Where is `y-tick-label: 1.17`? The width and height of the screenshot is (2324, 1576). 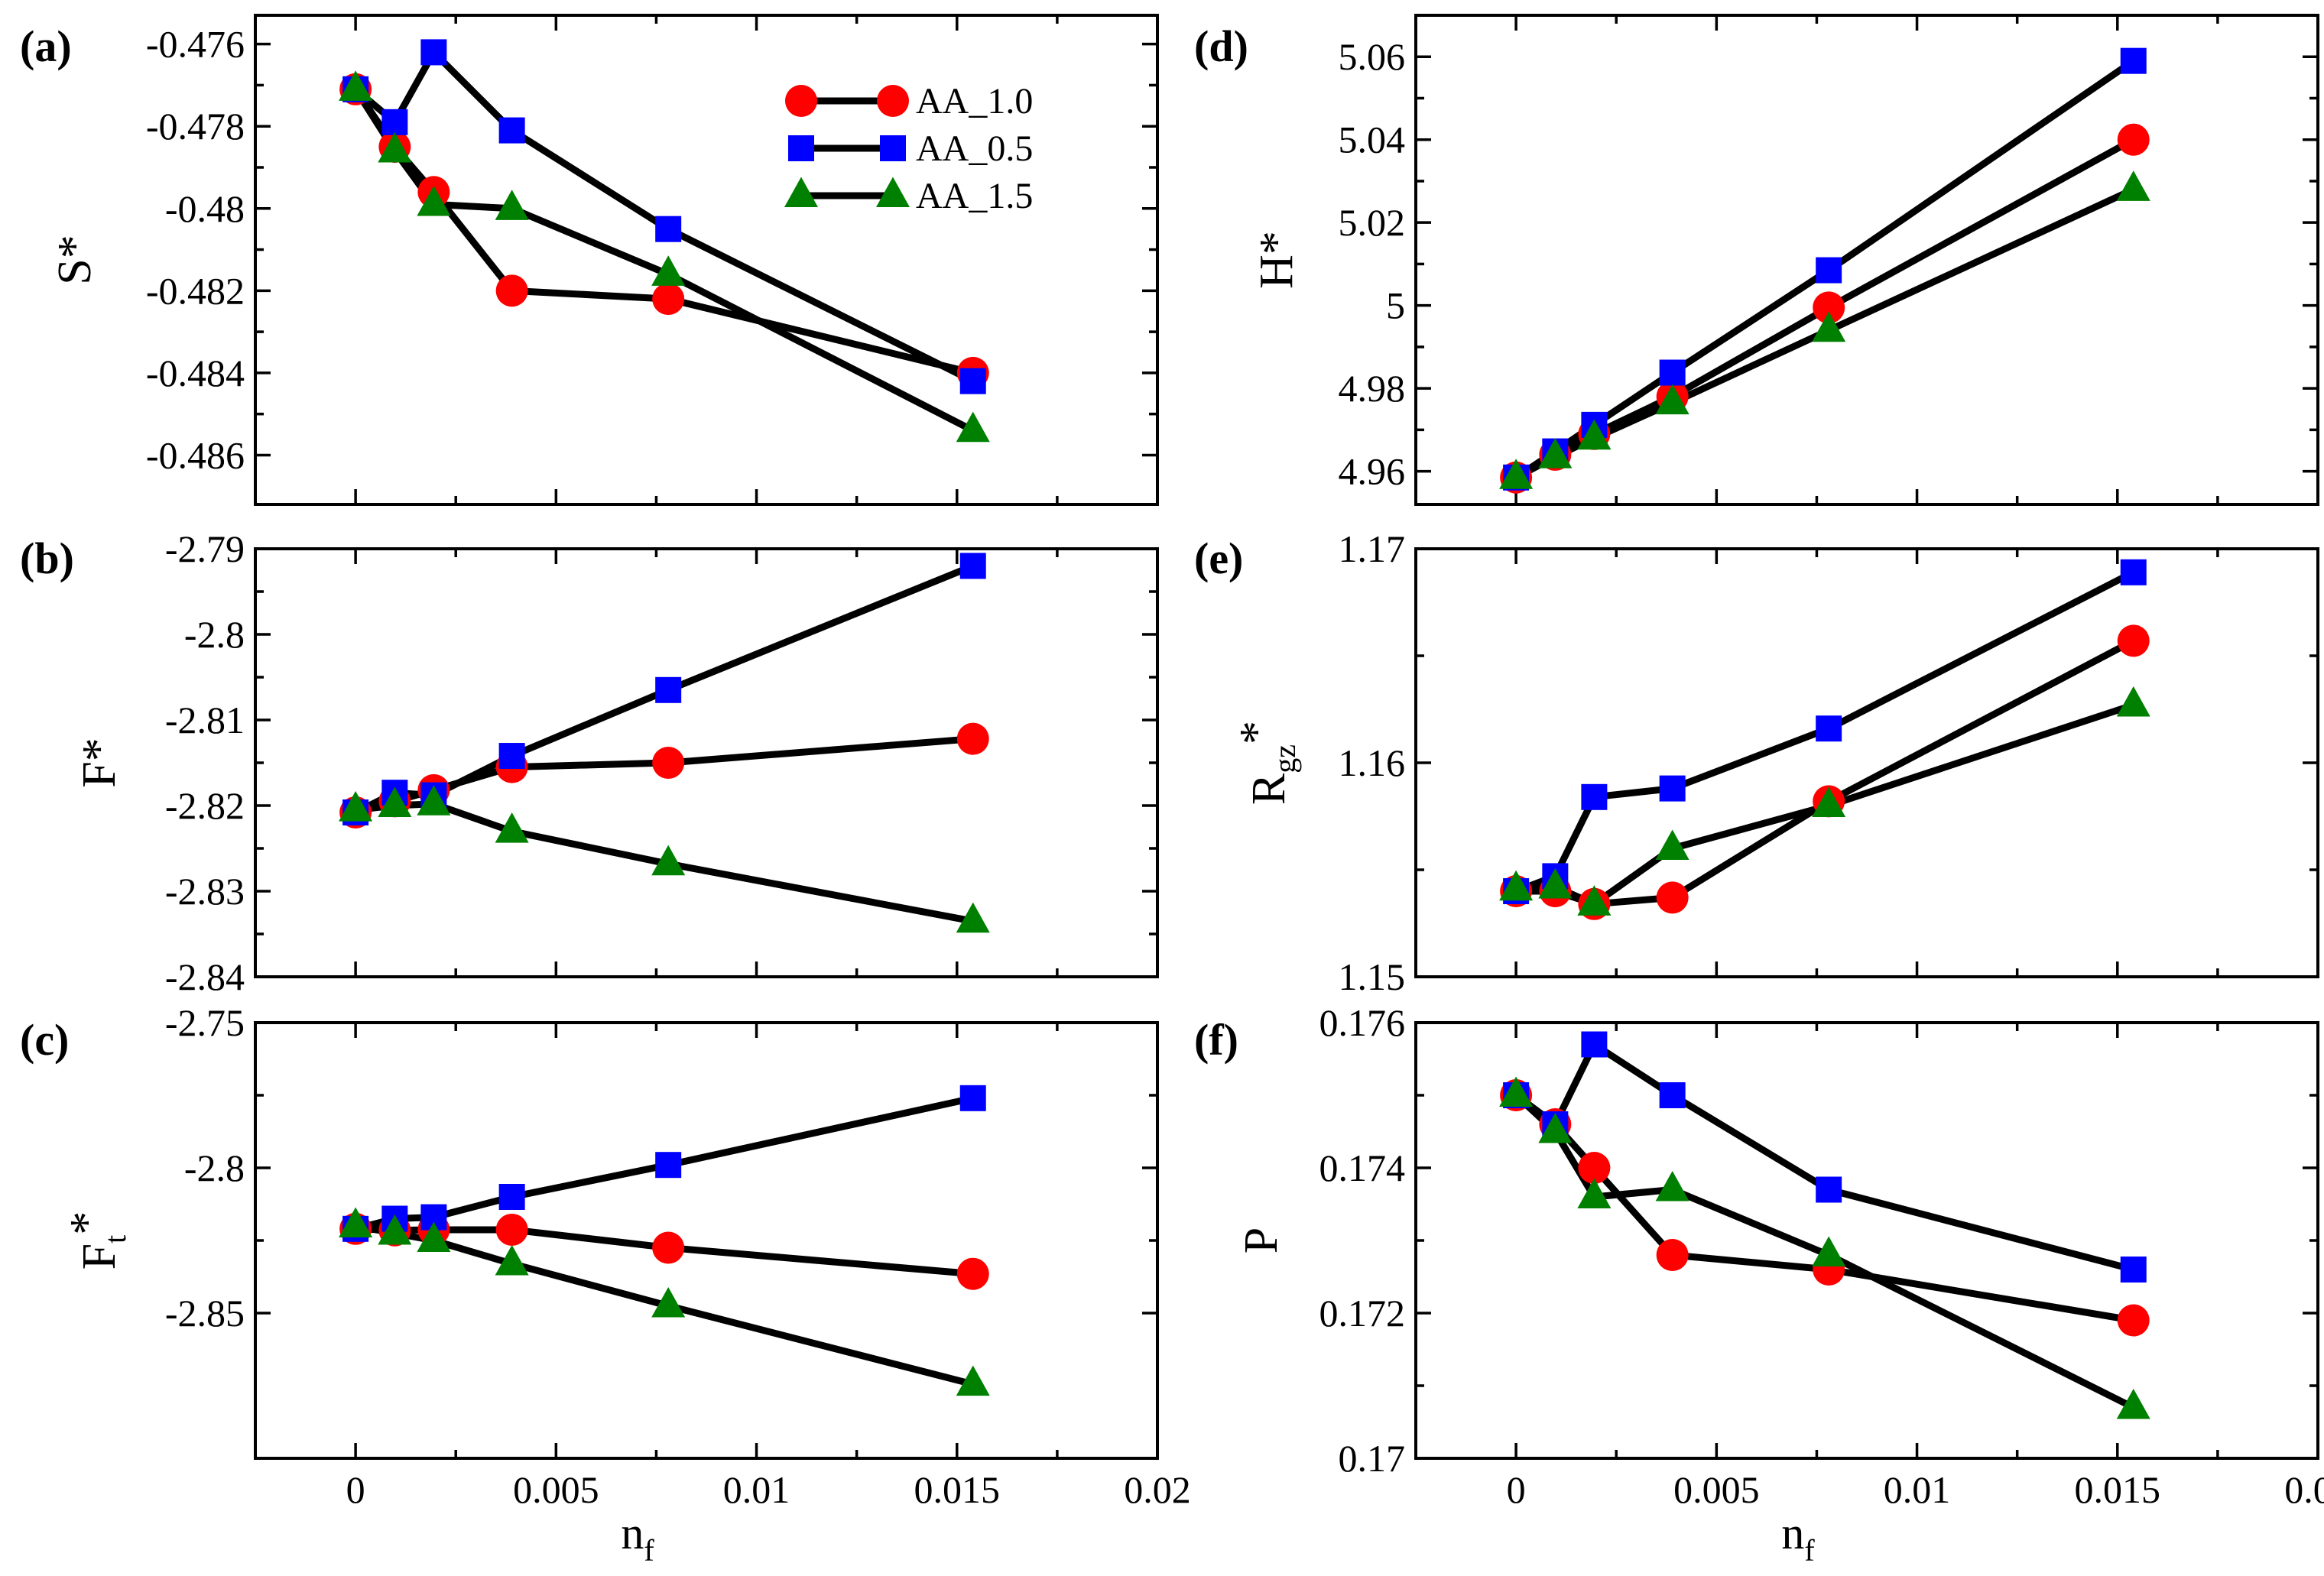
y-tick-label: 1.17 is located at coordinates (1372, 548).